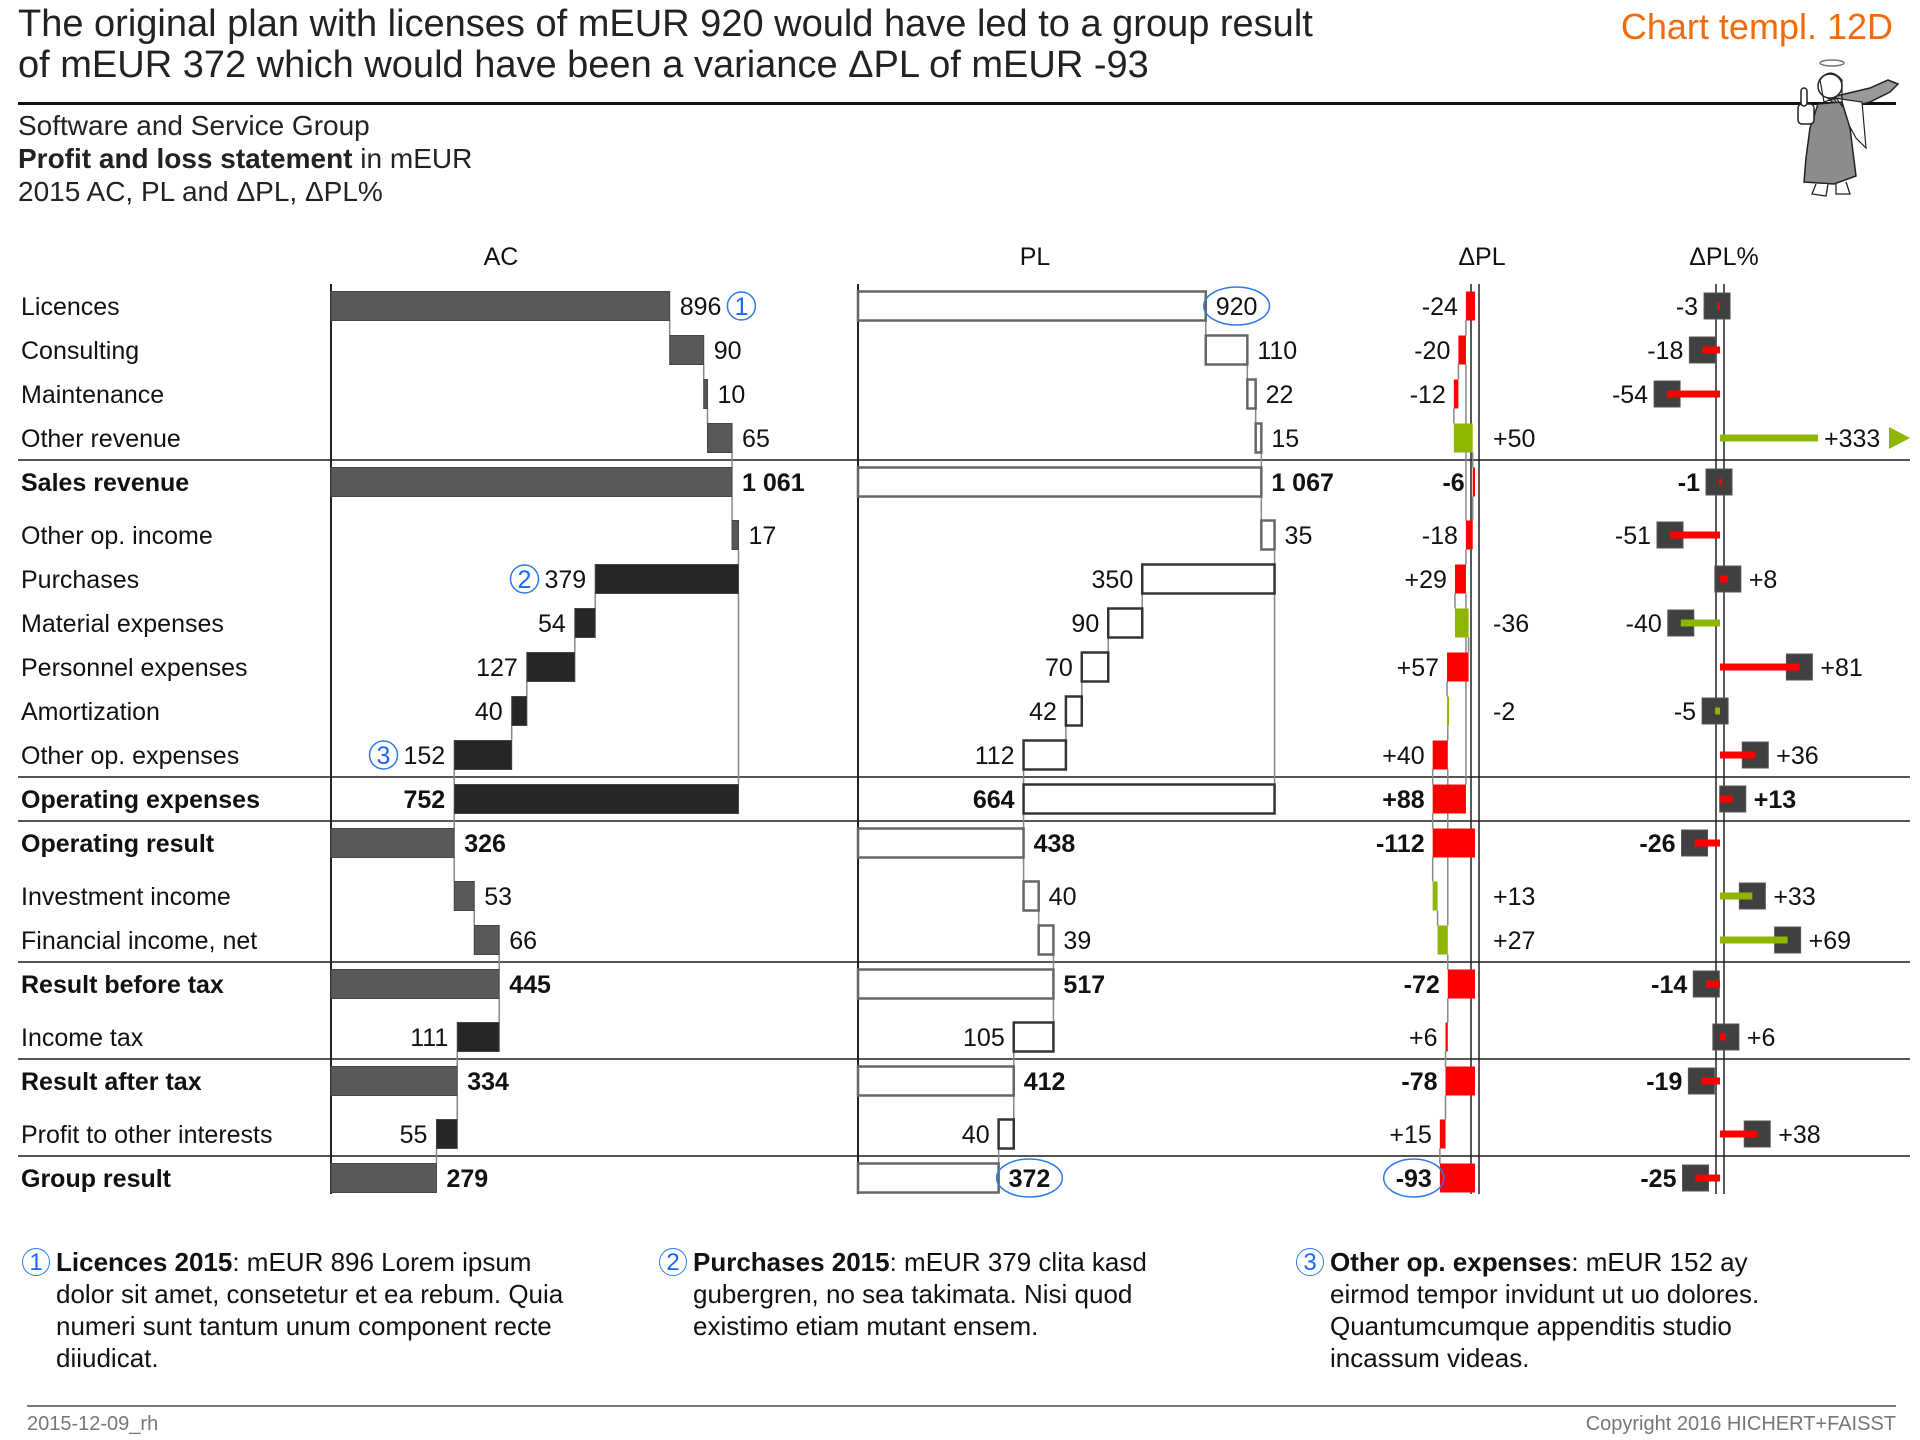 Image resolution: width=1920 pixels, height=1440 pixels. What do you see at coordinates (1511, 624) in the screenshot?
I see `dpl-value-label: -36` at bounding box center [1511, 624].